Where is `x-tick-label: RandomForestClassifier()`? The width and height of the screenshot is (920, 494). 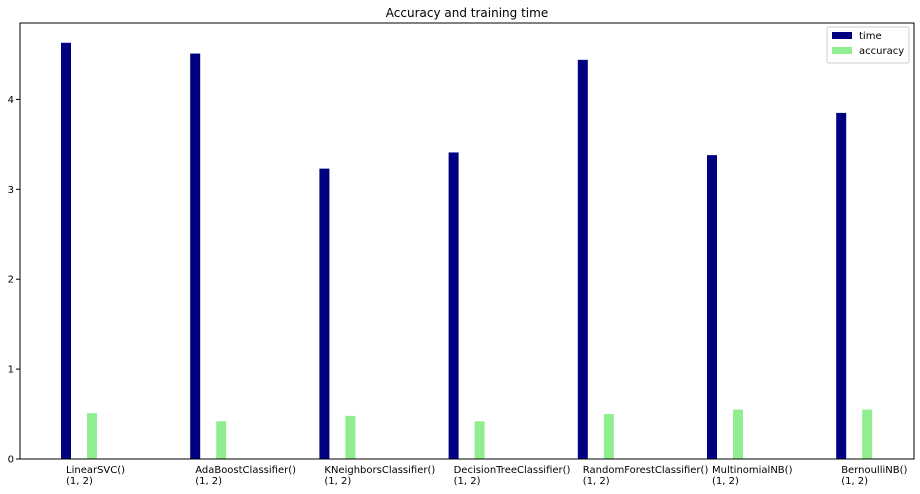 x-tick-label: RandomForestClassifier() is located at coordinates (646, 470).